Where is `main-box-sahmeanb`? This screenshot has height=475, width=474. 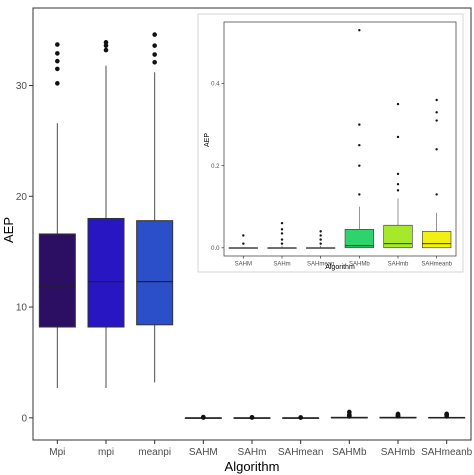 main-box-sahmeanb is located at coordinates (447, 415).